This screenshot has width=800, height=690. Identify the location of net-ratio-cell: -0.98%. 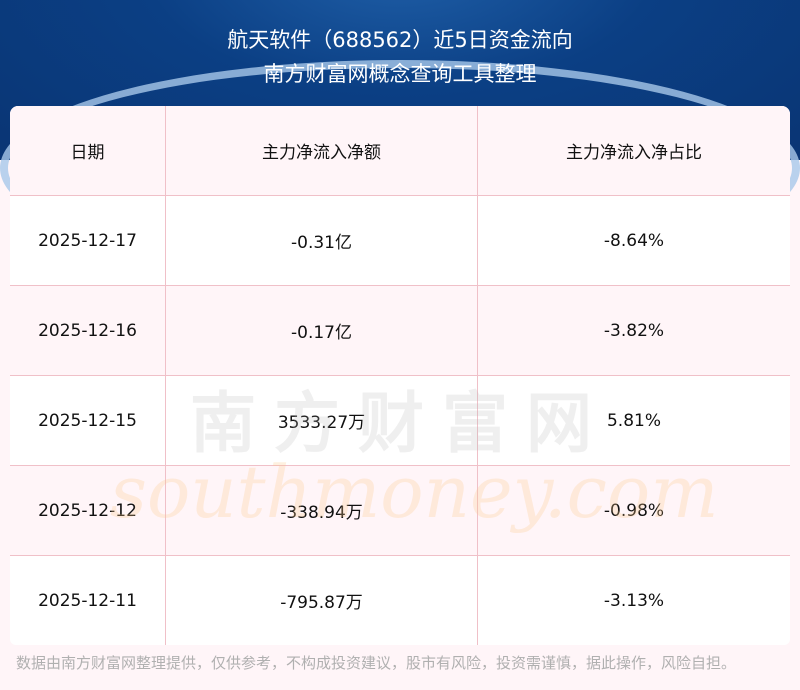
(634, 510).